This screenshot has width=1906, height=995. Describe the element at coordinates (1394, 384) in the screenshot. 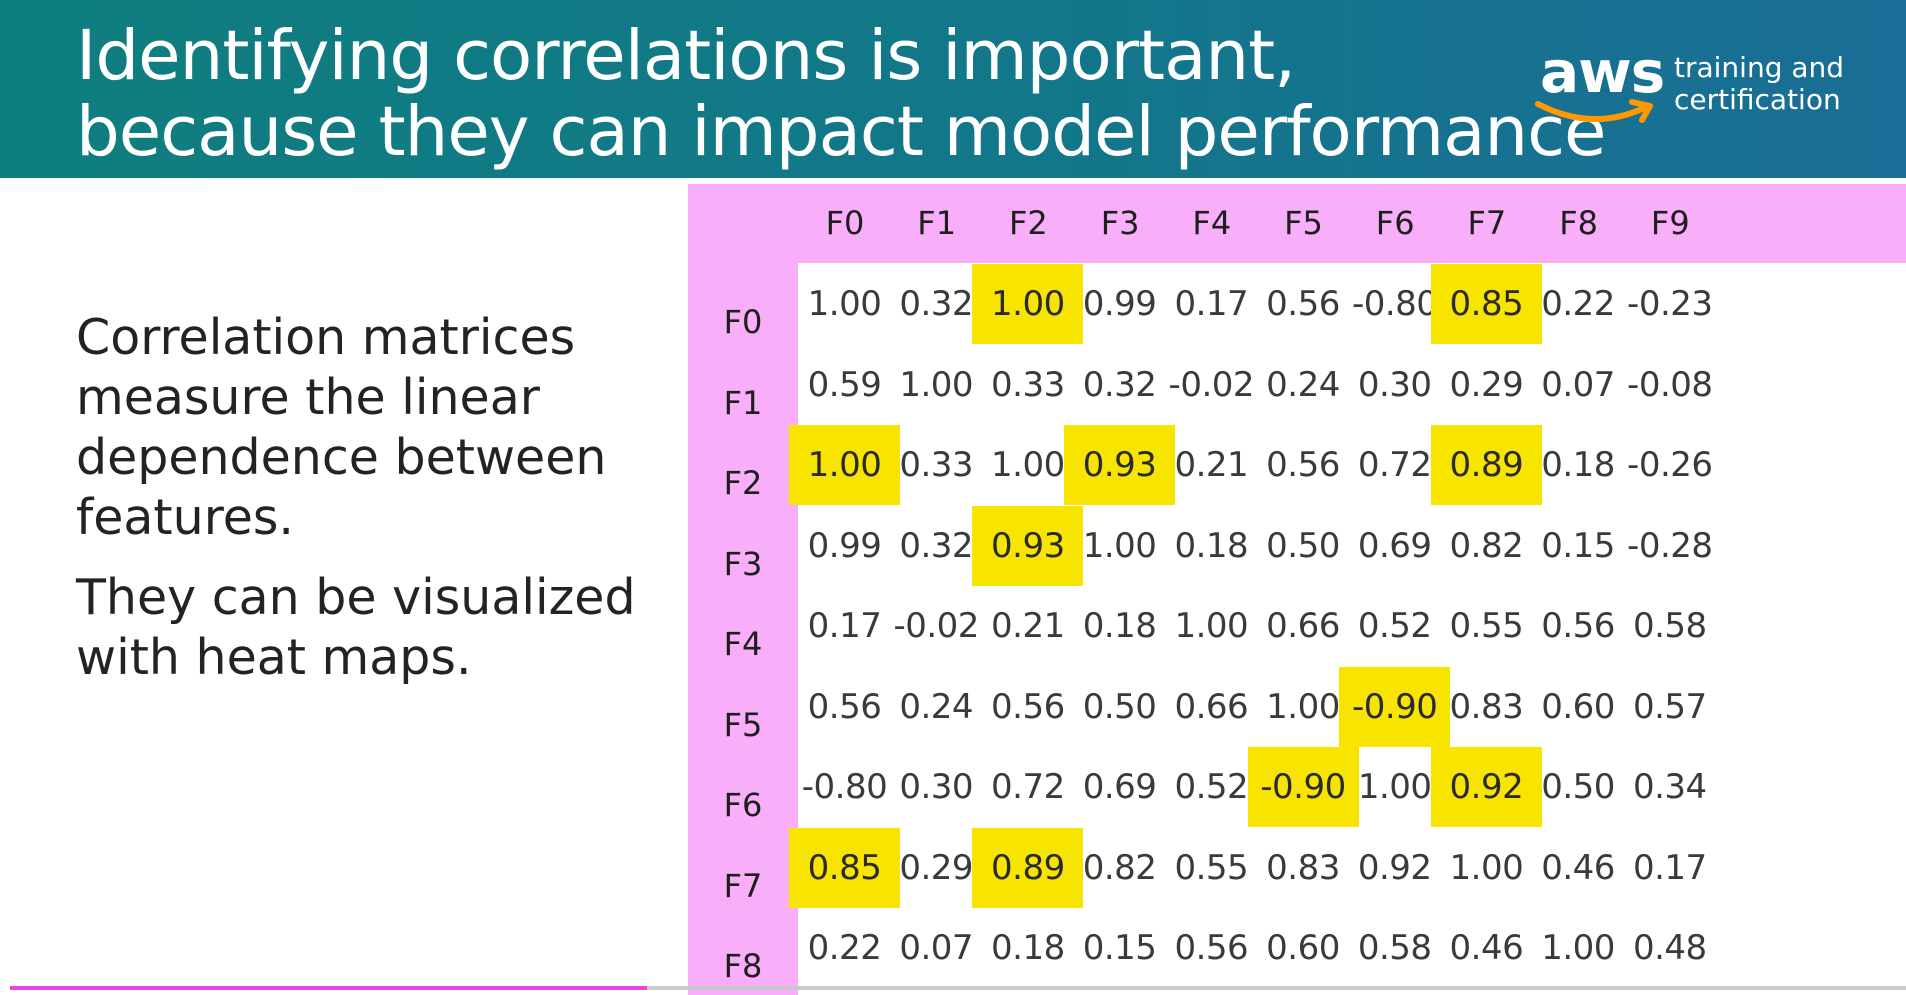

I see `matrix-cell: 0.30` at that location.